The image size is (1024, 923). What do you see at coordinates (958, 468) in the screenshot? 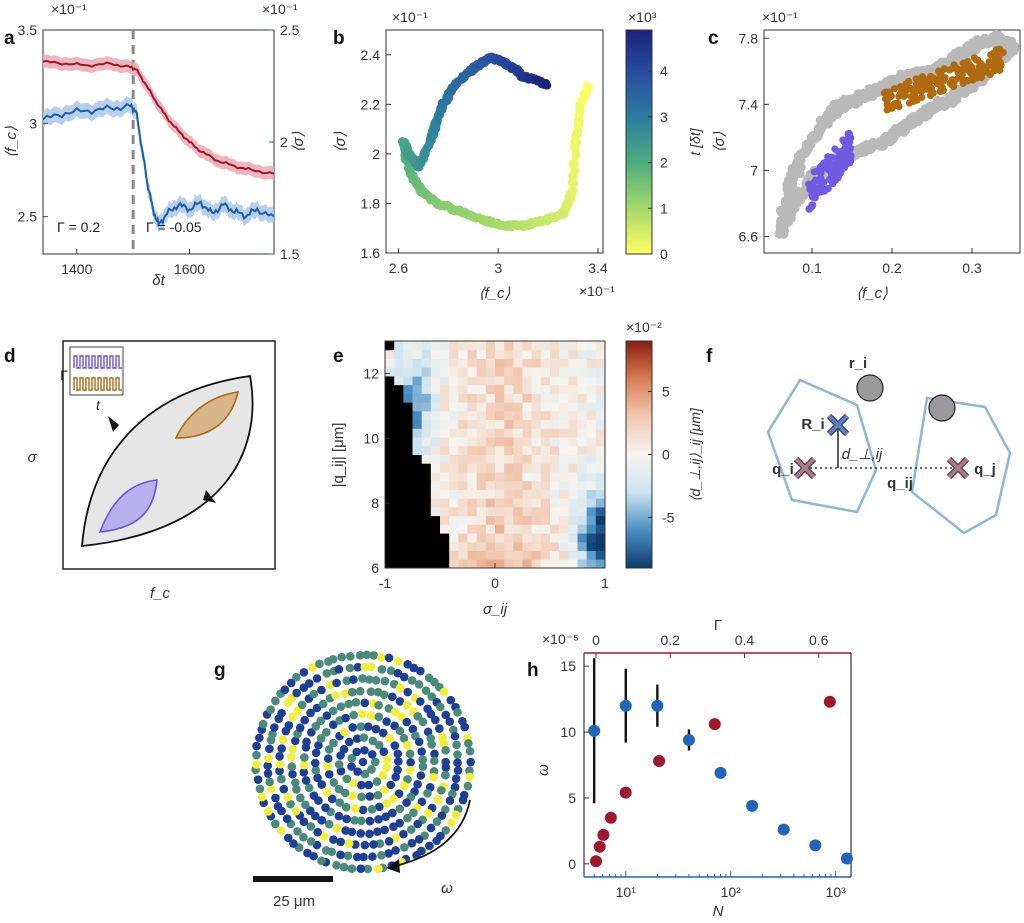
I see `cross-q-j-icon` at bounding box center [958, 468].